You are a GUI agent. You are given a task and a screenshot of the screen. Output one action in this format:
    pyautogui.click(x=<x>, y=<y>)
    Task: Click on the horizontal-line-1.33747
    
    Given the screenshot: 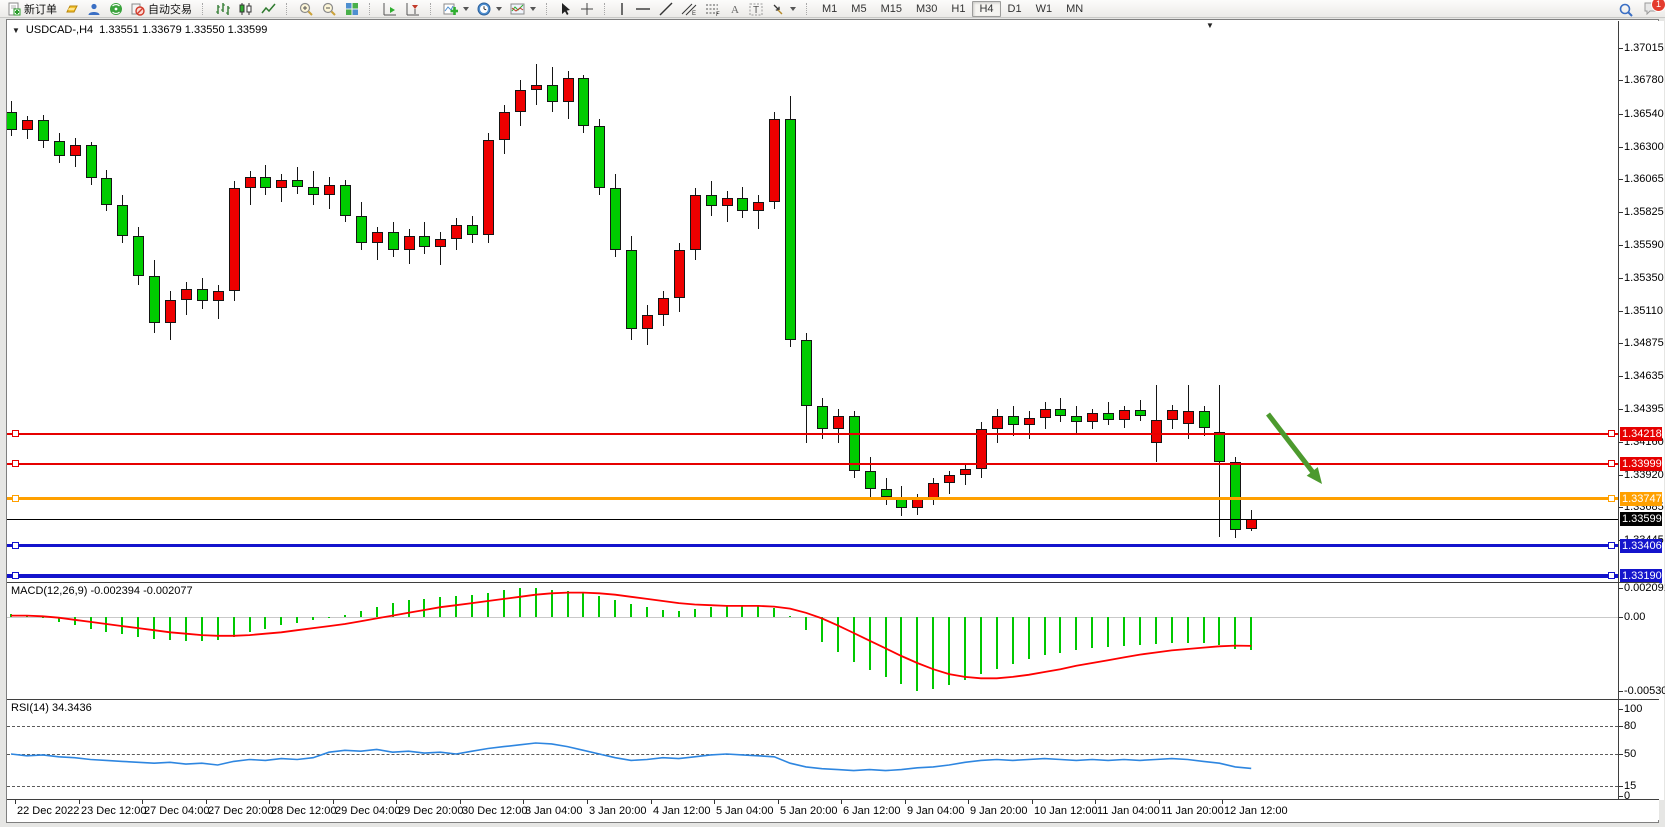 What is the action you would take?
    pyautogui.click(x=812, y=499)
    